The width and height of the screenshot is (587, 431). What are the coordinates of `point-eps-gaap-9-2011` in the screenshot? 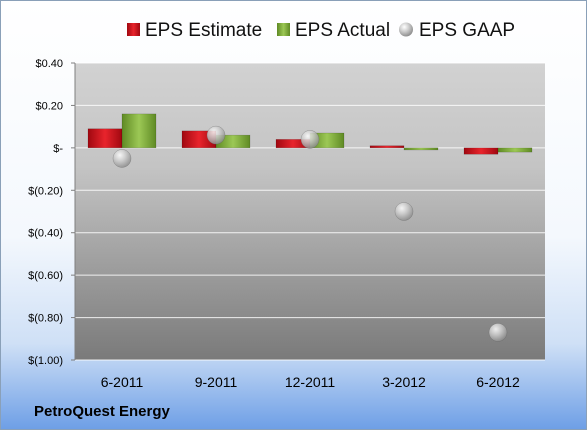 It's located at (216, 135).